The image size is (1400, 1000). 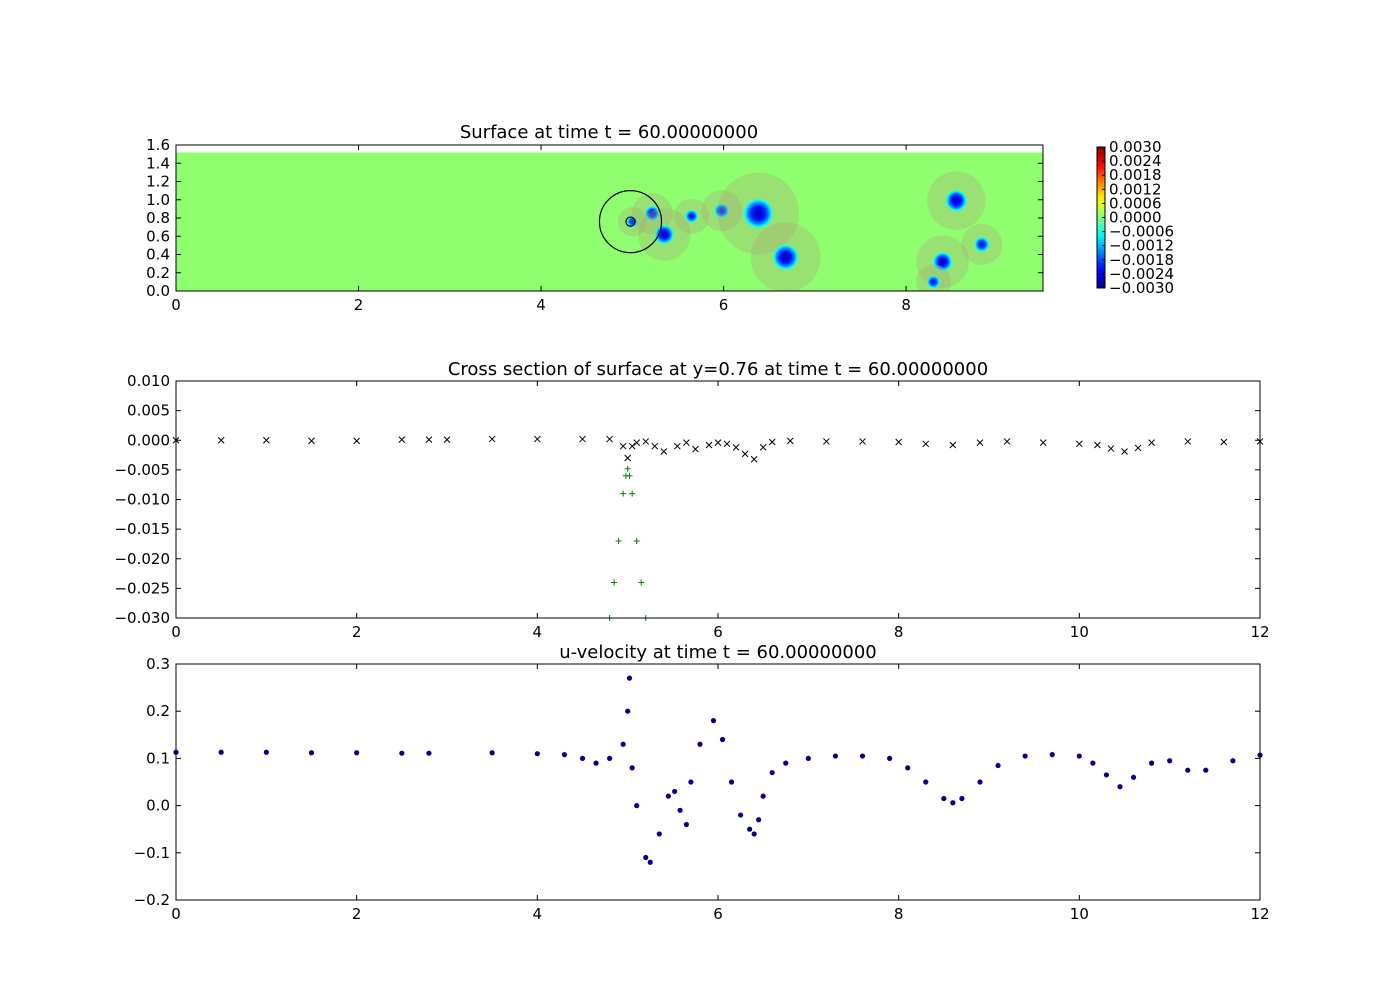 What do you see at coordinates (718, 652) in the screenshot?
I see `u-velocity-title: u-velocity at time t = 60.00000000` at bounding box center [718, 652].